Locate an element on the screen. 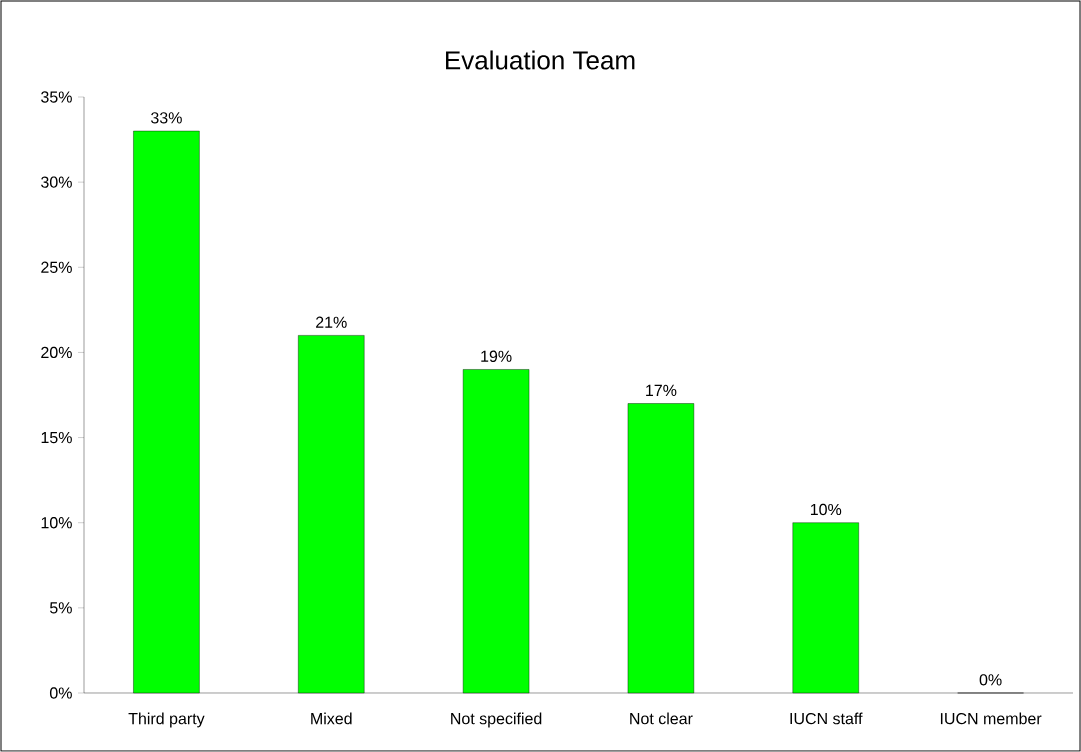 This screenshot has width=1081, height=752. x-tick-label: Mixed is located at coordinates (331, 718).